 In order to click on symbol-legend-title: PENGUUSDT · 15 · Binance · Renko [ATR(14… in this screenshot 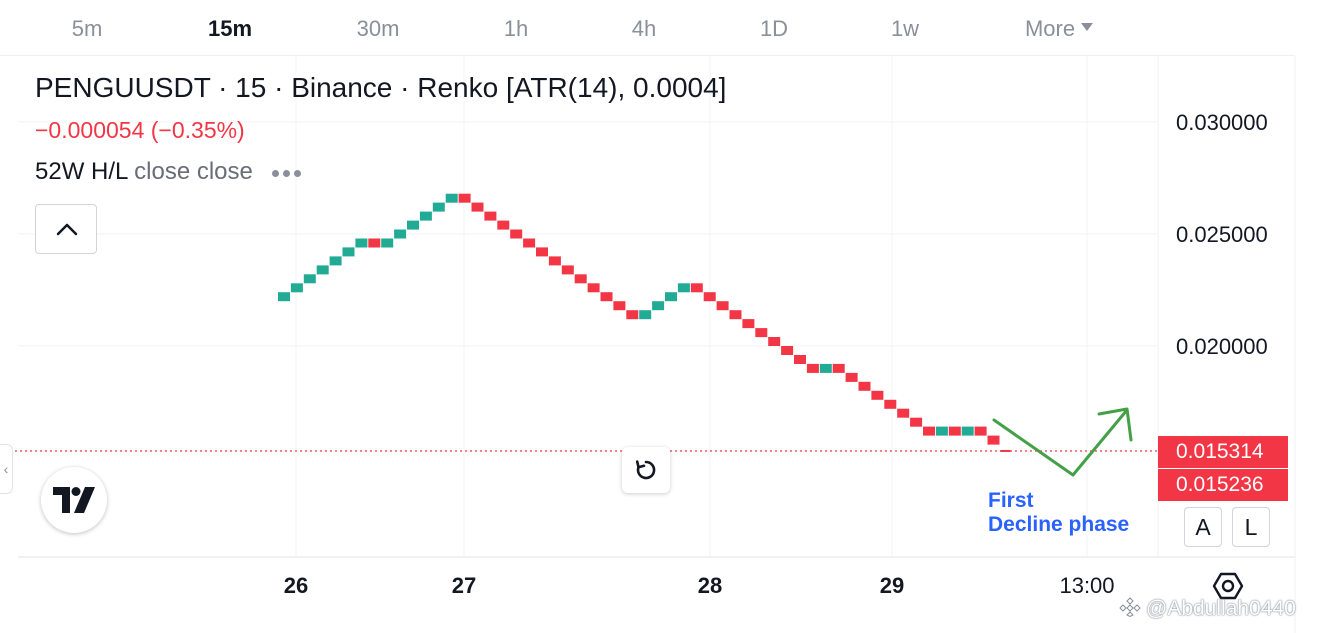, I will do `click(381, 87)`.